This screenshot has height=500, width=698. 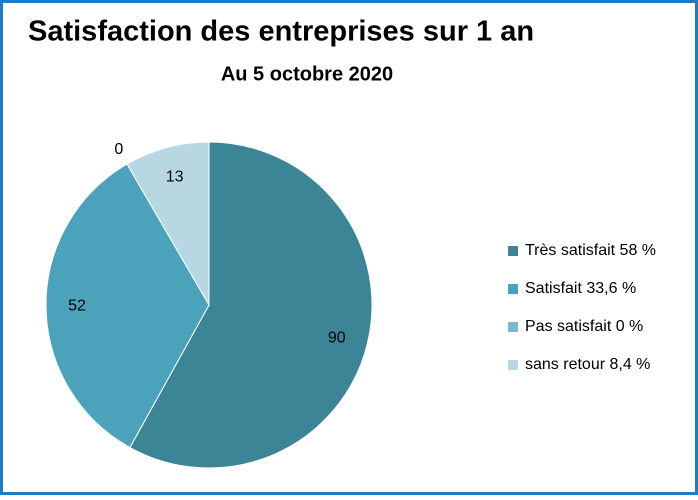 I want to click on data-label: 13, so click(x=175, y=177).